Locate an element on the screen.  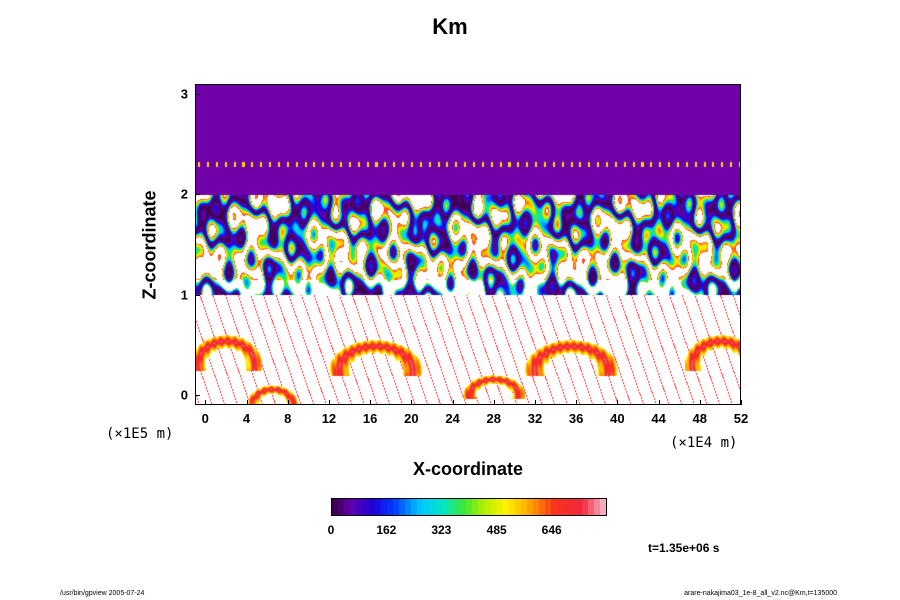
footer-left-text: /usr/bin/gpview 2005-07-24 is located at coordinates (102, 593).